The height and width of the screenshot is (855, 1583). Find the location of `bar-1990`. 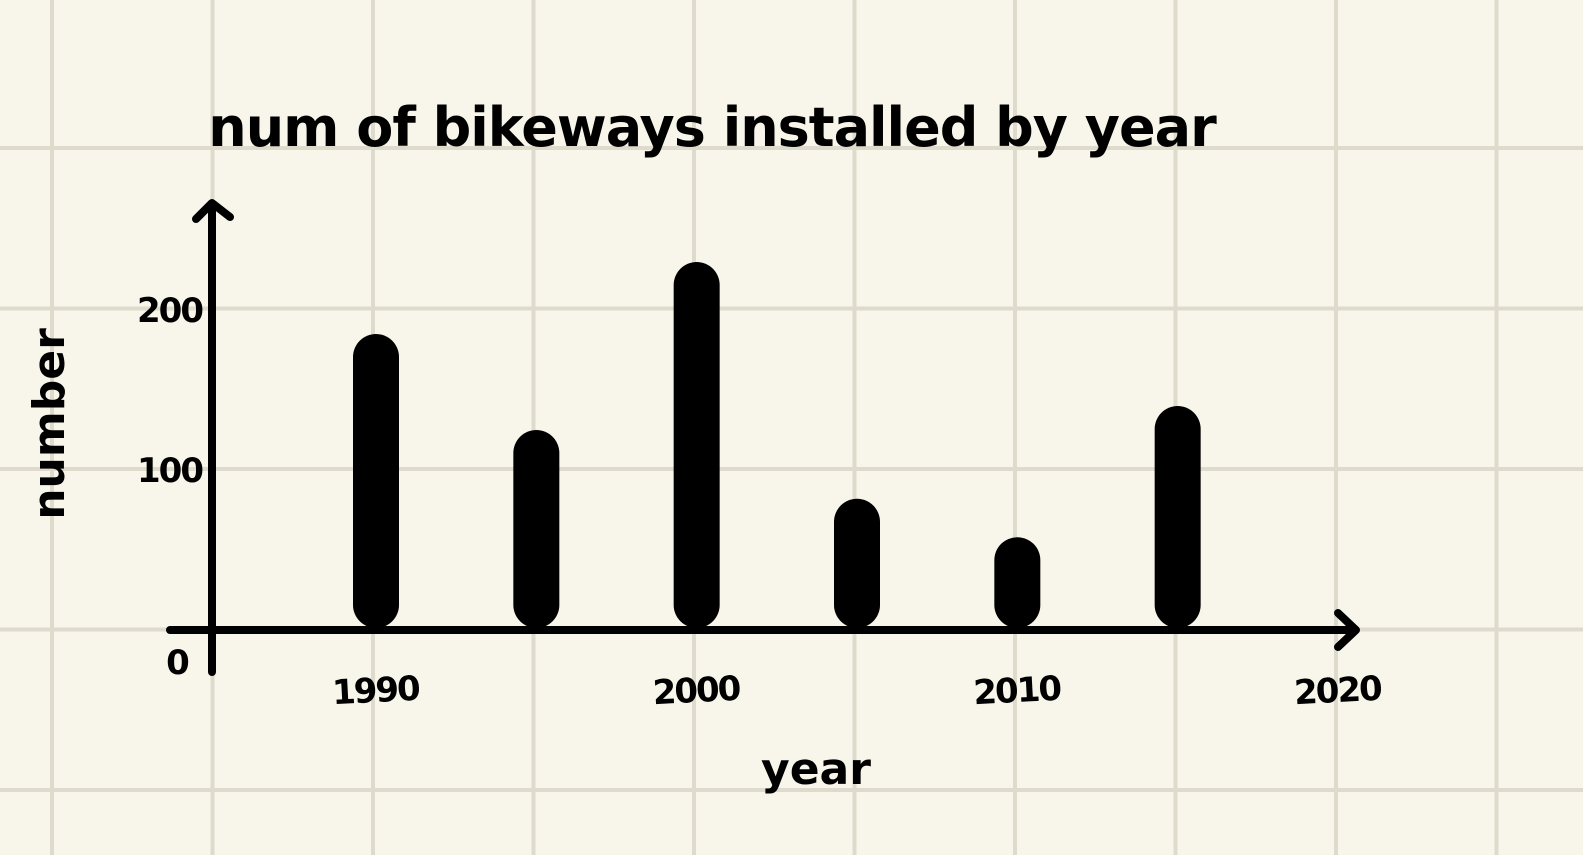

bar-1990 is located at coordinates (376, 481).